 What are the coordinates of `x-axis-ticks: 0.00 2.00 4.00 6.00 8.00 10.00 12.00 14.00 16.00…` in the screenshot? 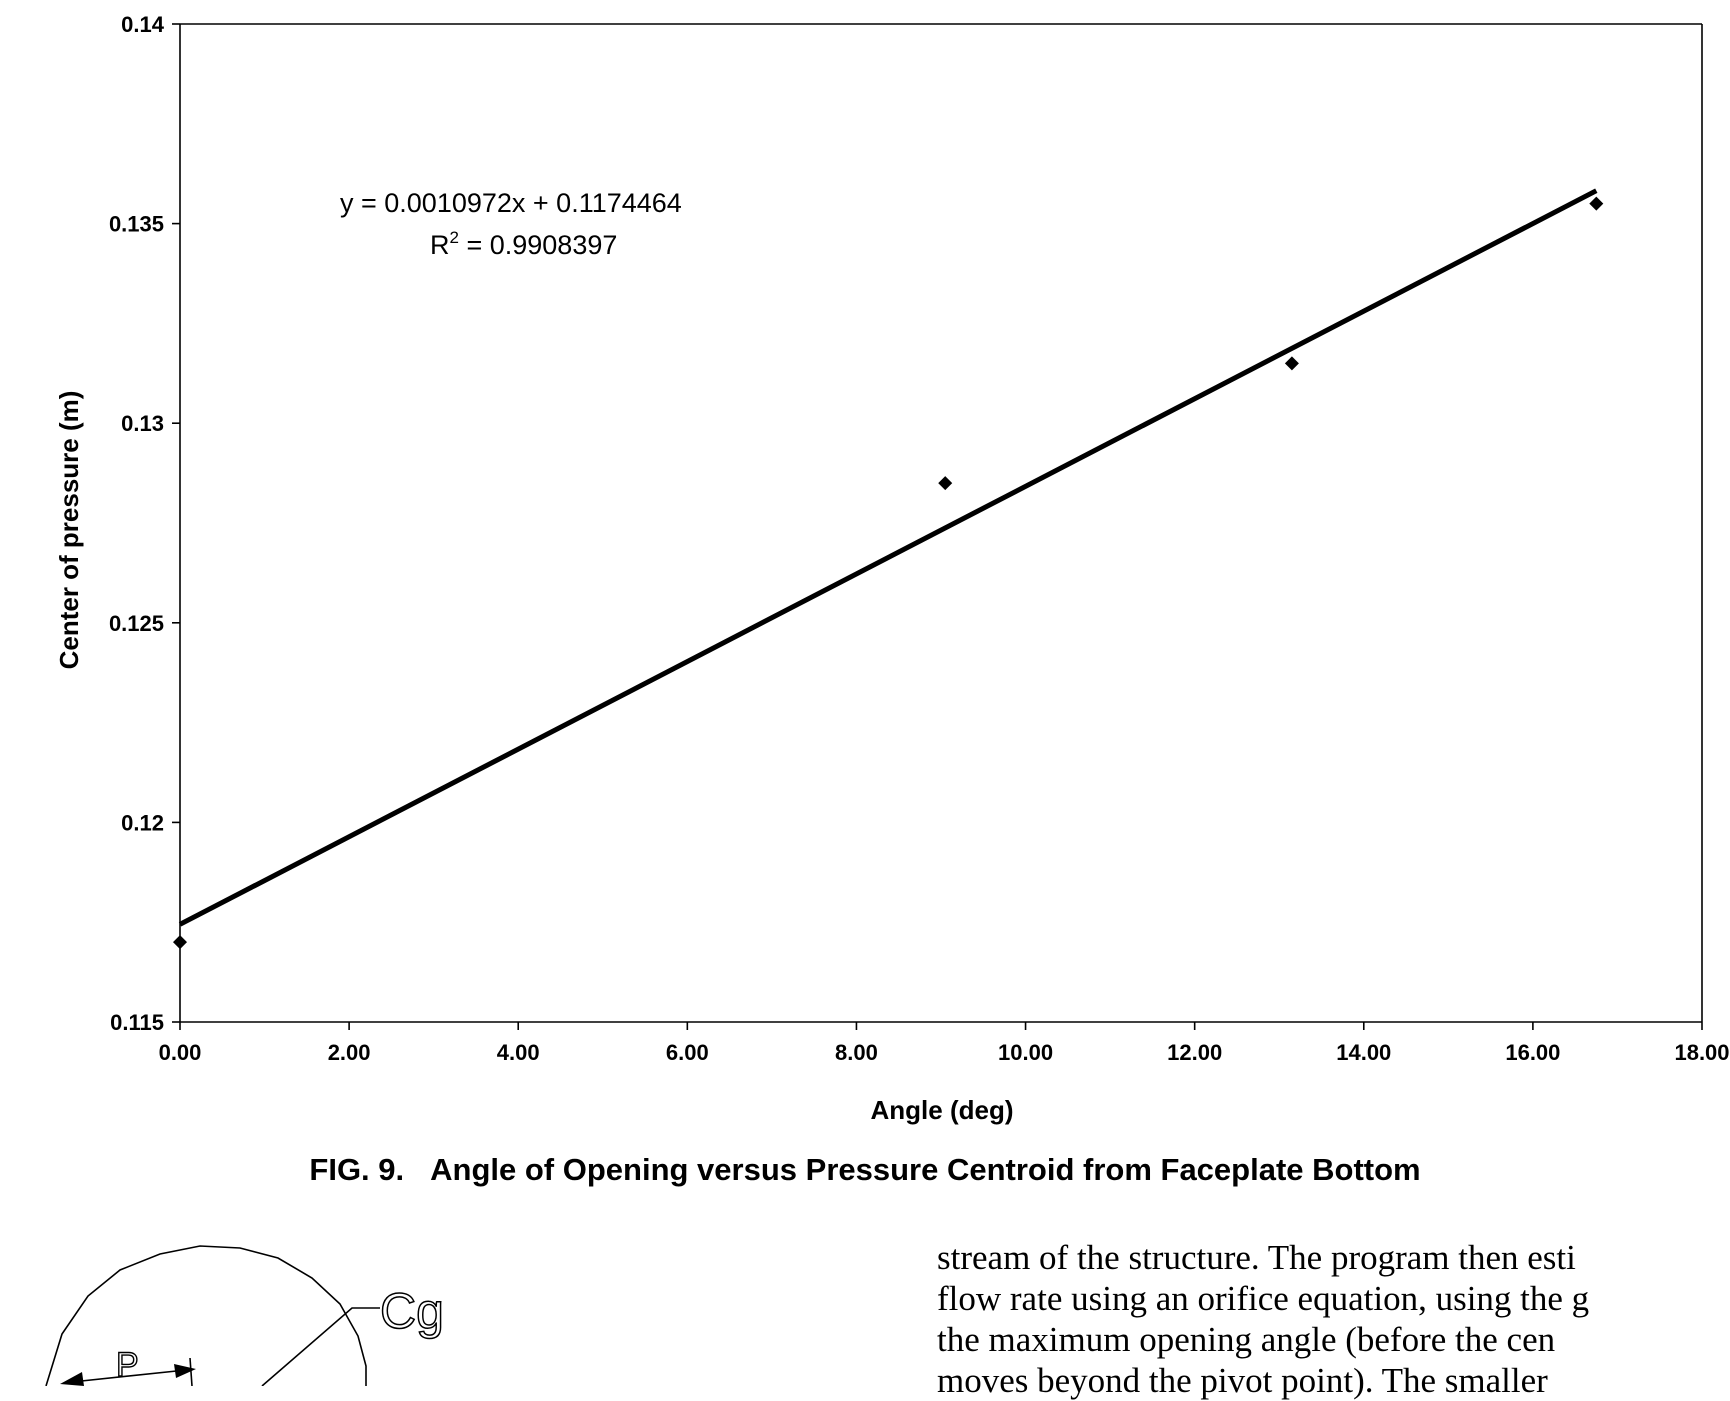 It's located at (944, 1043).